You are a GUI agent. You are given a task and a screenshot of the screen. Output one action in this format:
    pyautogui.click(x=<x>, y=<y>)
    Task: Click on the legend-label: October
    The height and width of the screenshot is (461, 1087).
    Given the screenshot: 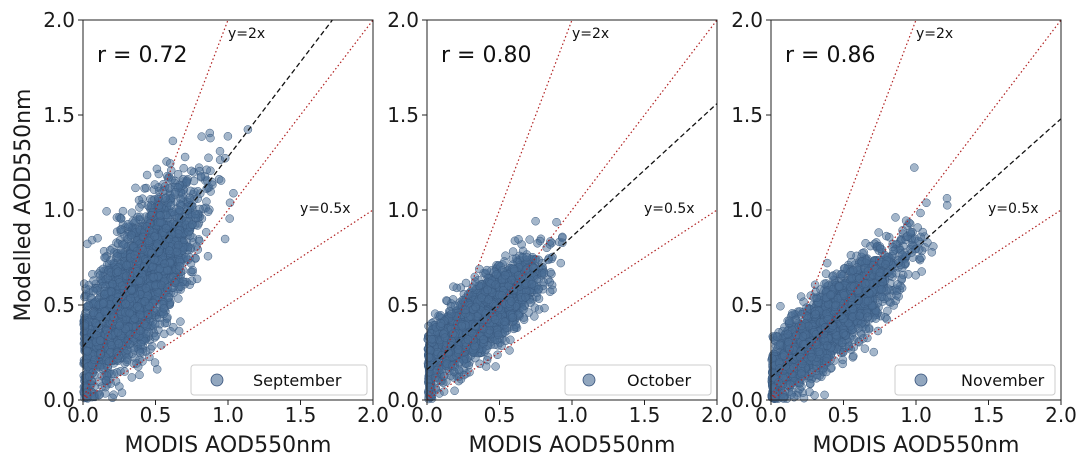 What is the action you would take?
    pyautogui.click(x=659, y=380)
    